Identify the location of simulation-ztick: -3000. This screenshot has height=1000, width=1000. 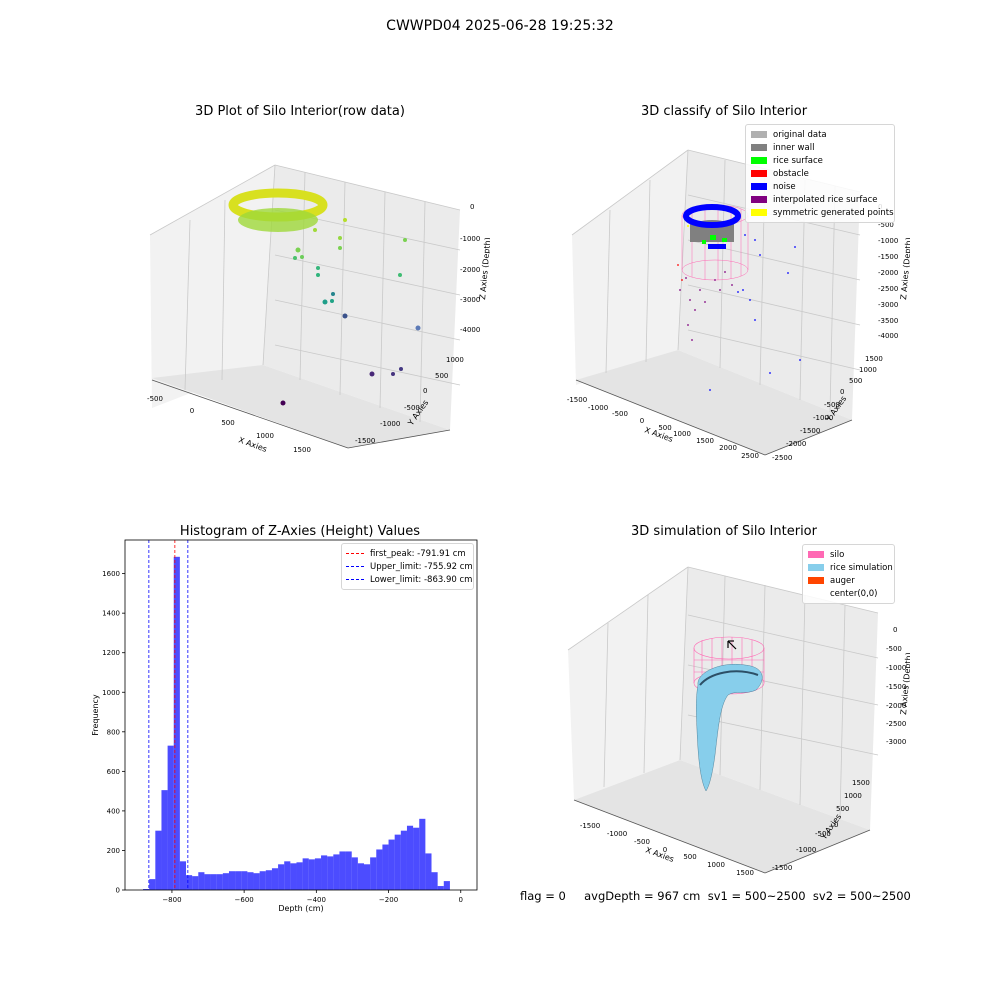
(896, 742).